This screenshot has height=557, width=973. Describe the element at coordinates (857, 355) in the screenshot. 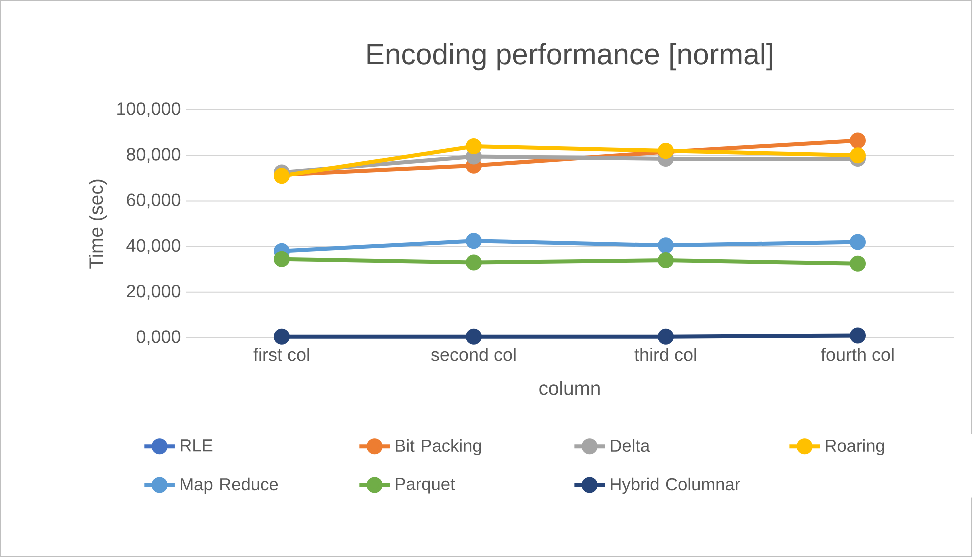

I see `x-tick-label: fourth col` at that location.